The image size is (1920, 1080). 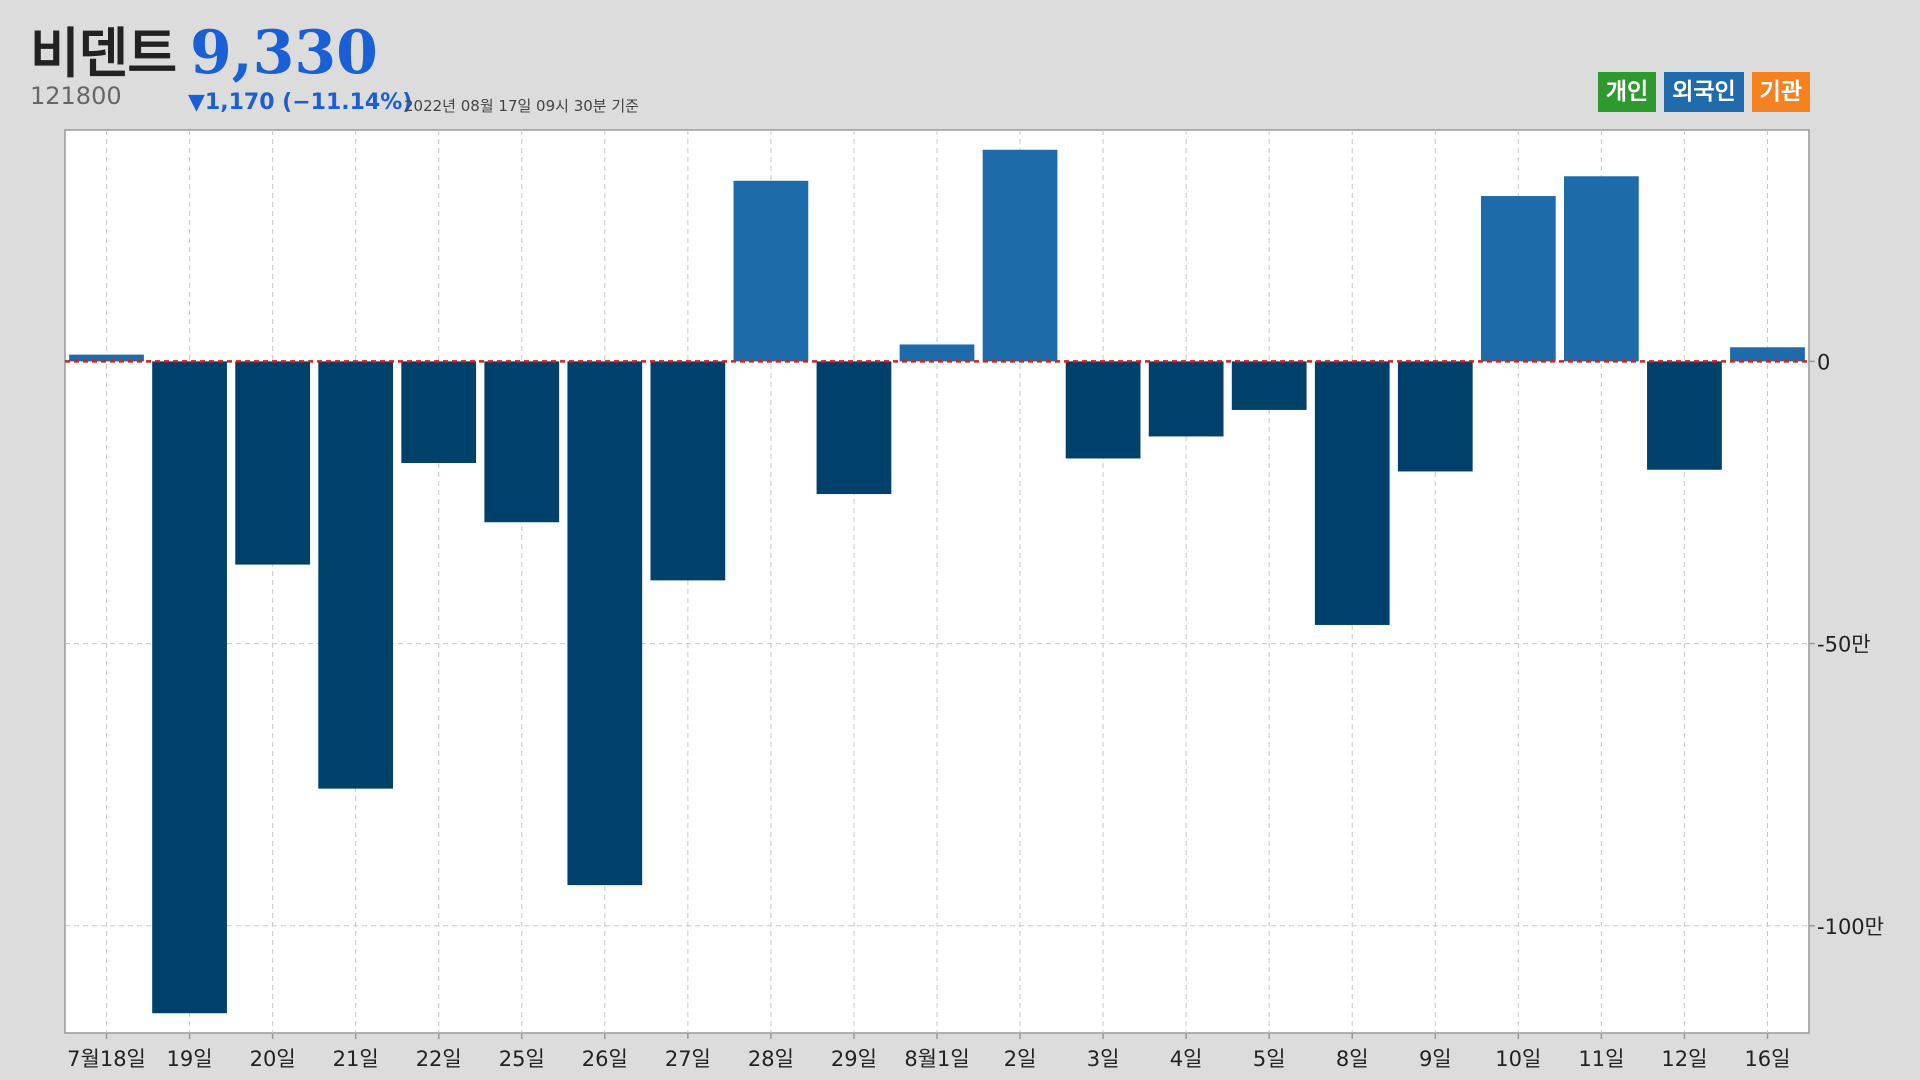 I want to click on x-tick-label: 21일, so click(x=356, y=1059).